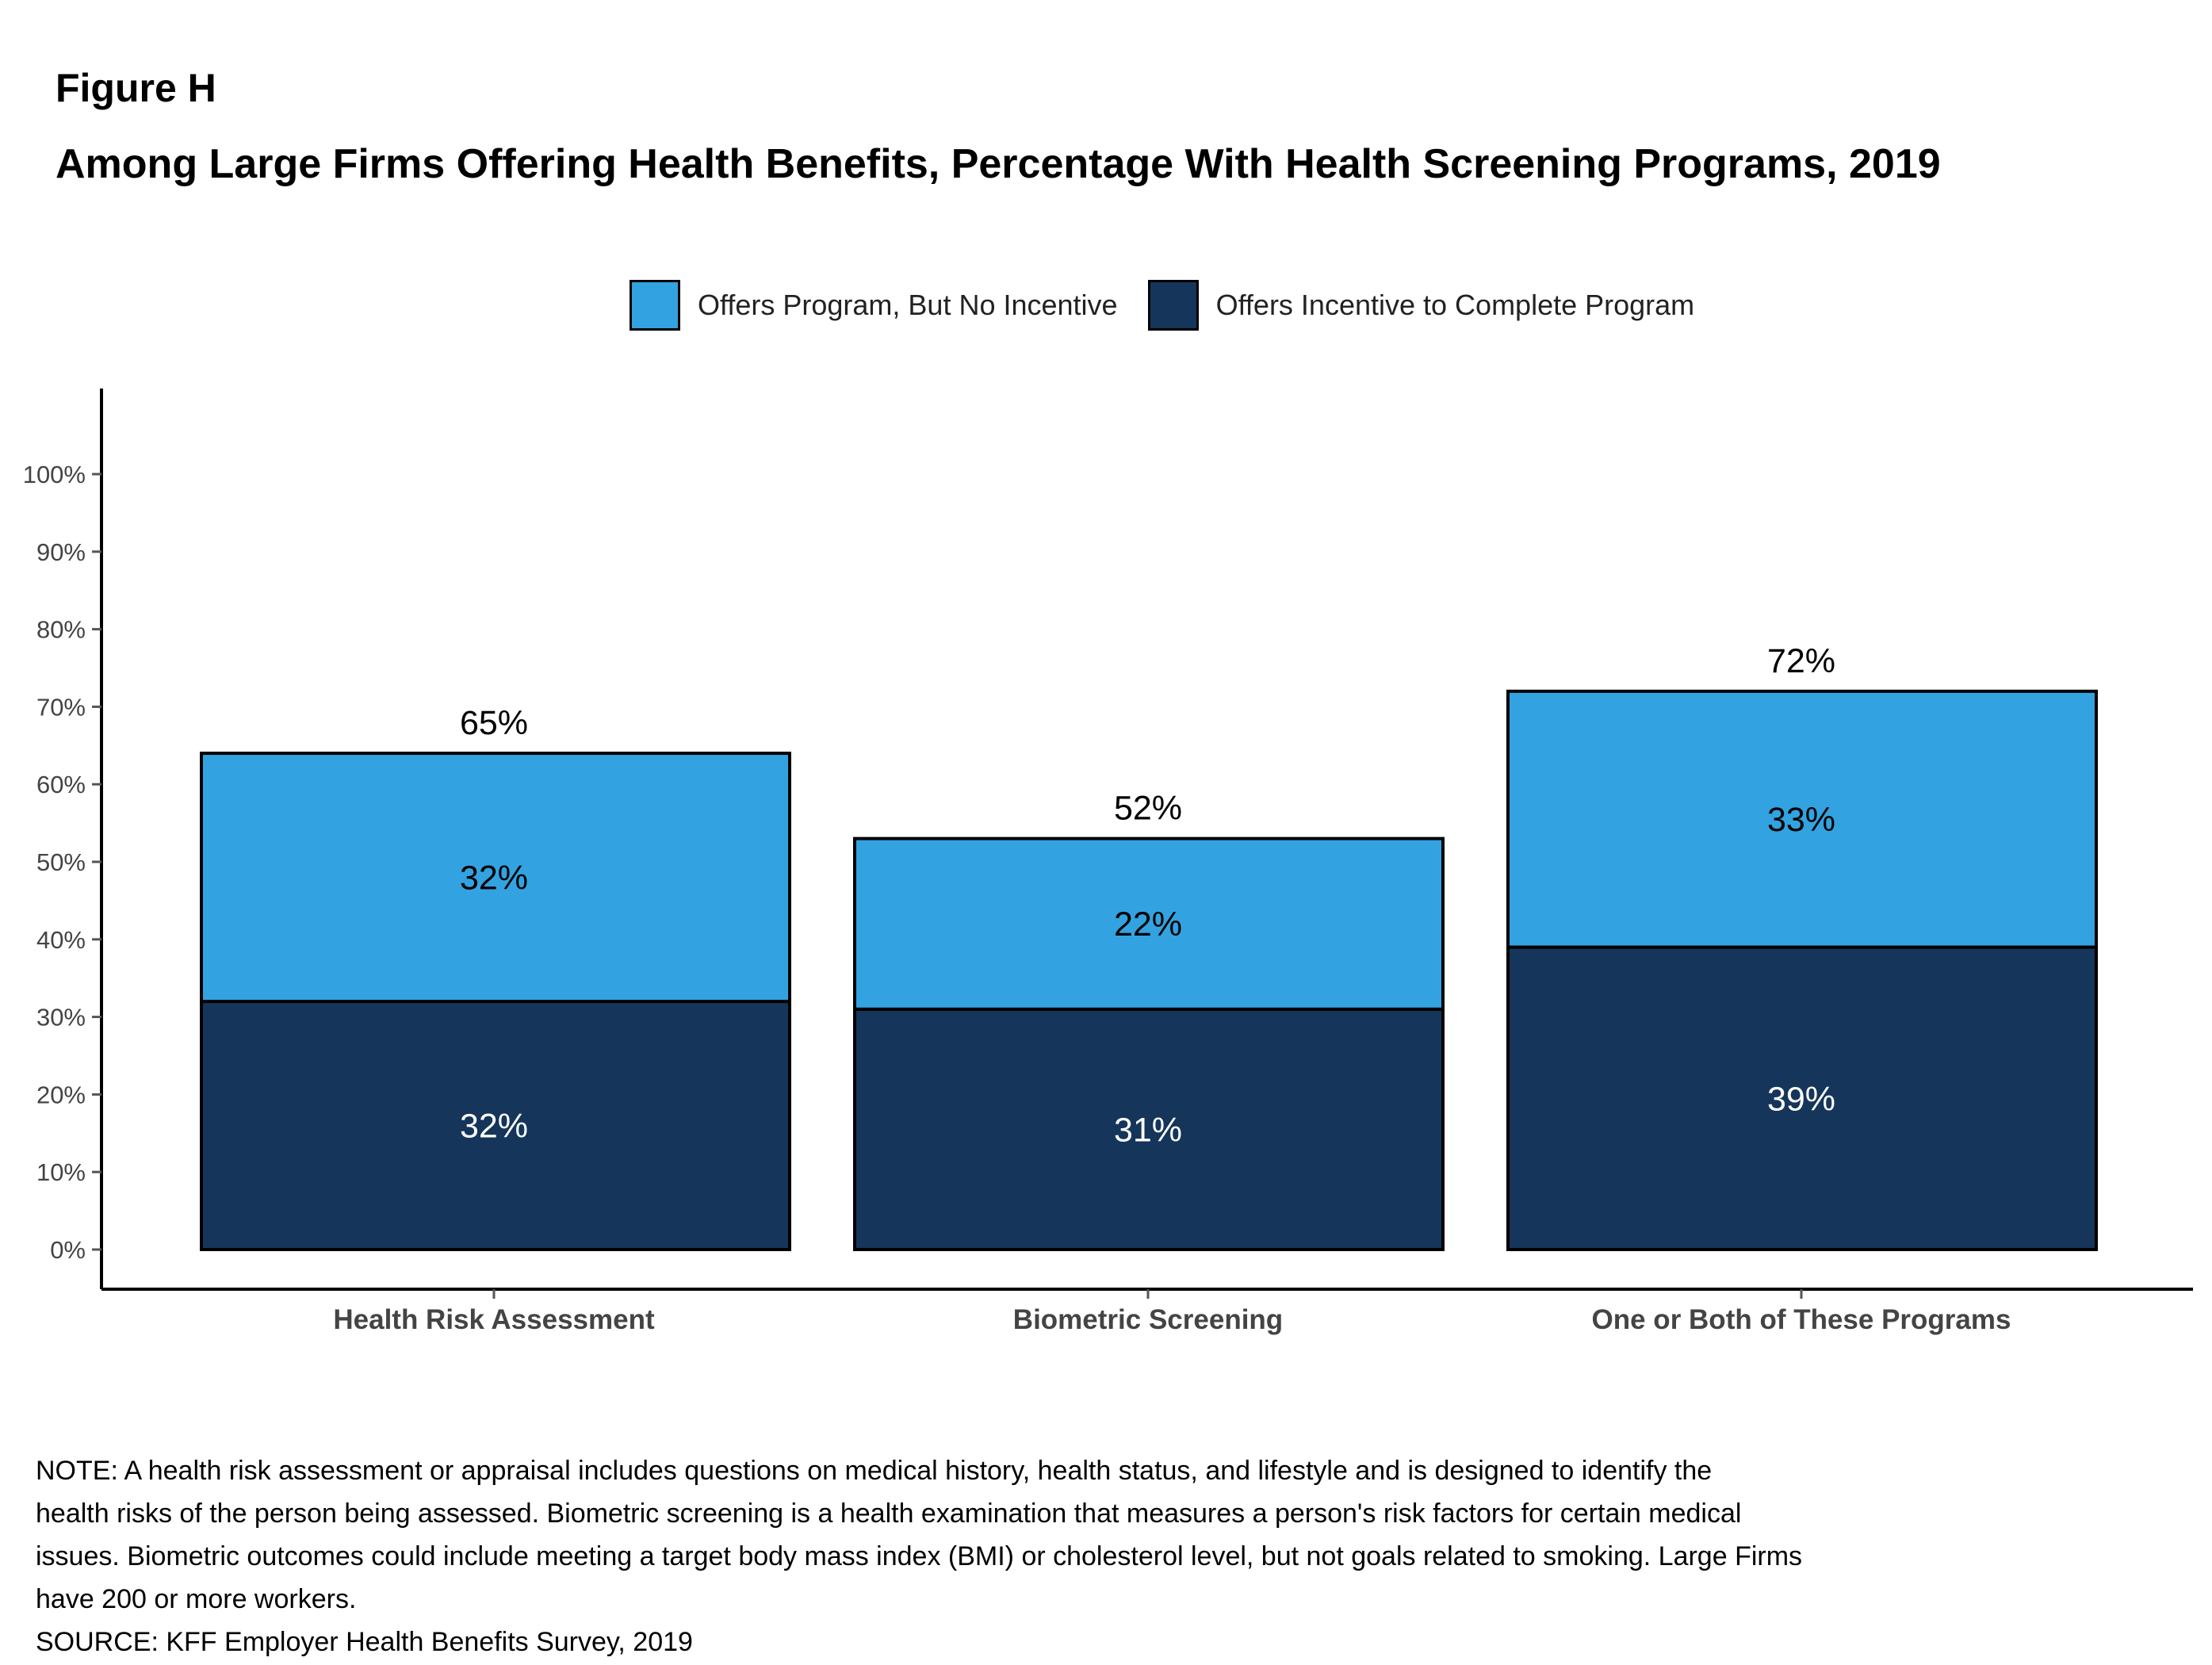 Image resolution: width=2212 pixels, height=1665 pixels. I want to click on legend-label-incentive: Offers Incentive to Complete Program, so click(1455, 305).